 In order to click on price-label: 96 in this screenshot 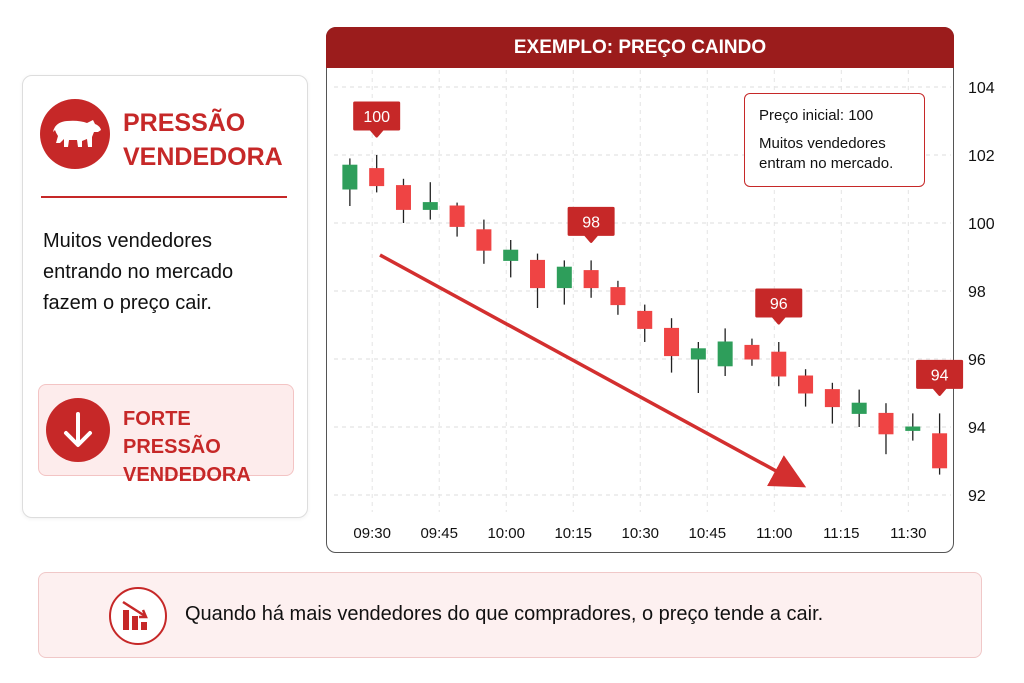, I will do `click(779, 304)`.